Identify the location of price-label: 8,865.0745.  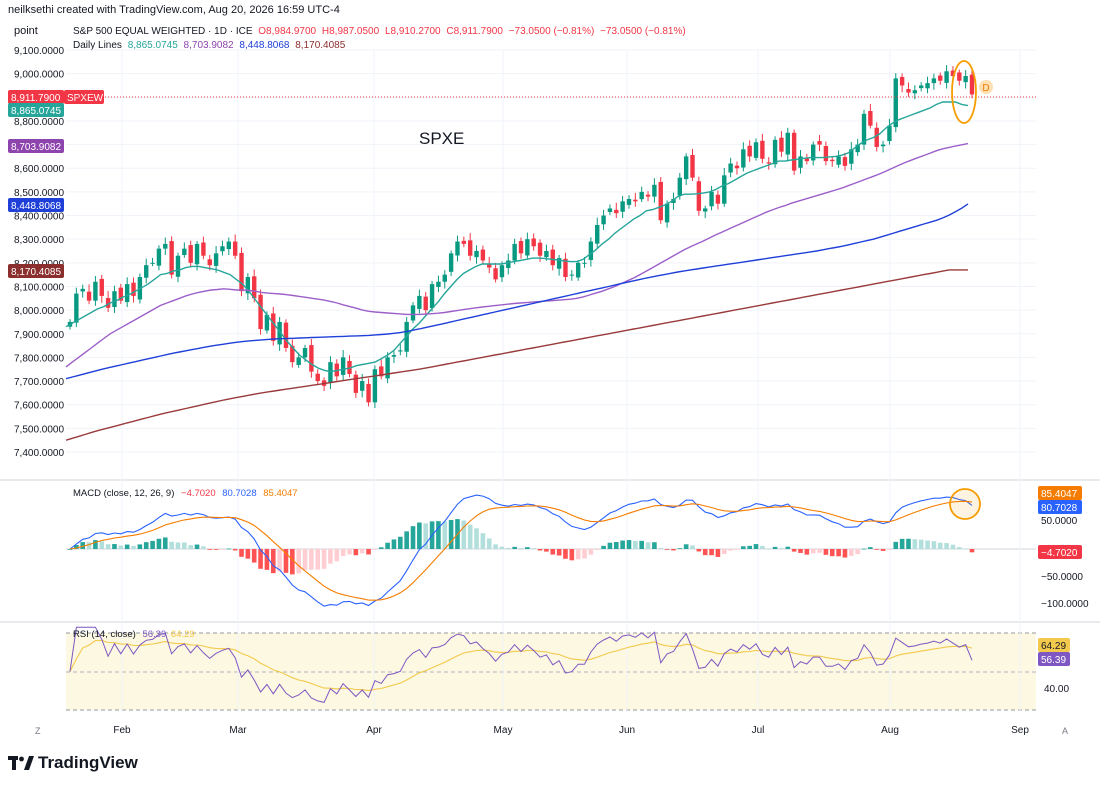
(36, 111).